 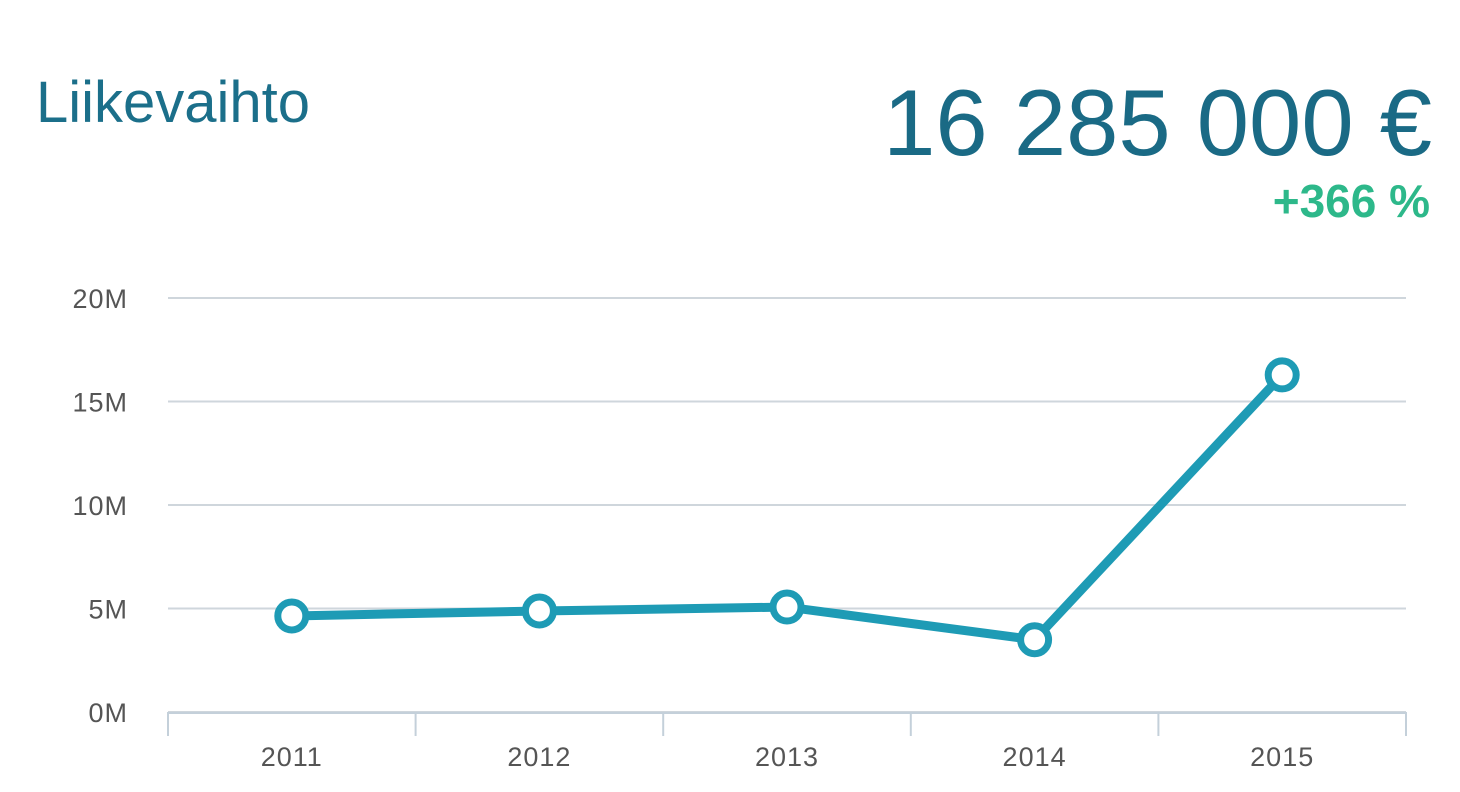 What do you see at coordinates (1351, 201) in the screenshot?
I see `headline-change: +366 %` at bounding box center [1351, 201].